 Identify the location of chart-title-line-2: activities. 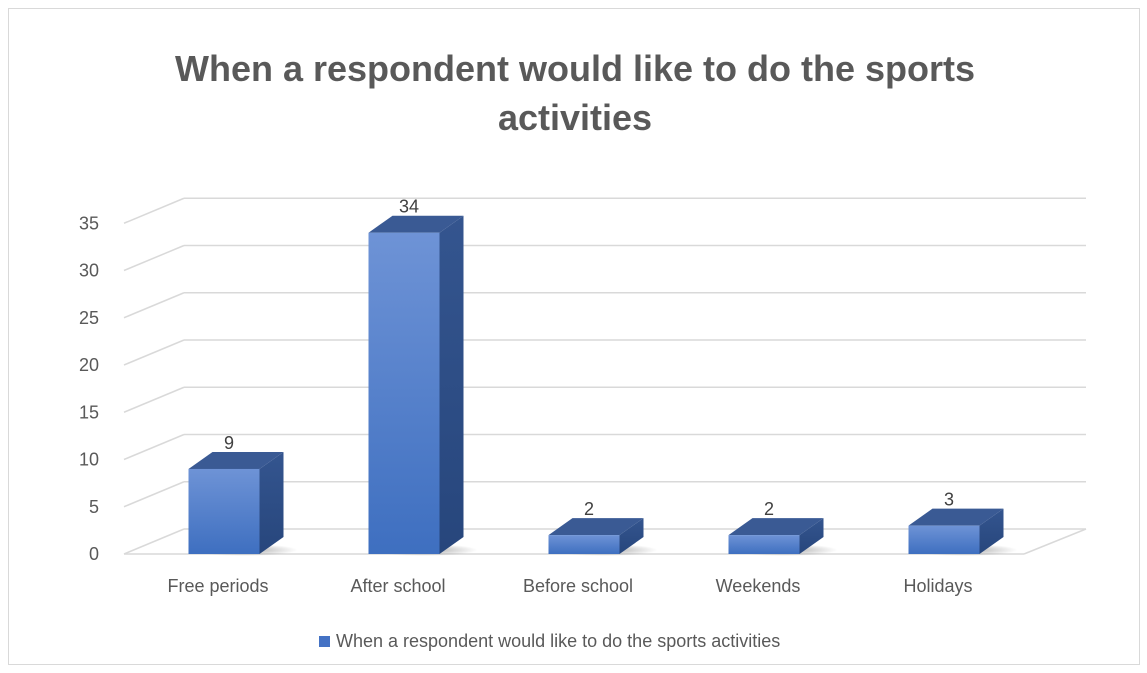
(575, 117).